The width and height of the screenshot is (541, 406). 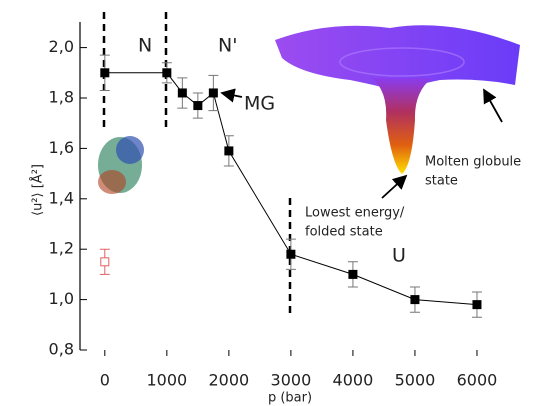 What do you see at coordinates (229, 380) in the screenshot?
I see `x-tick-label: 2000` at bounding box center [229, 380].